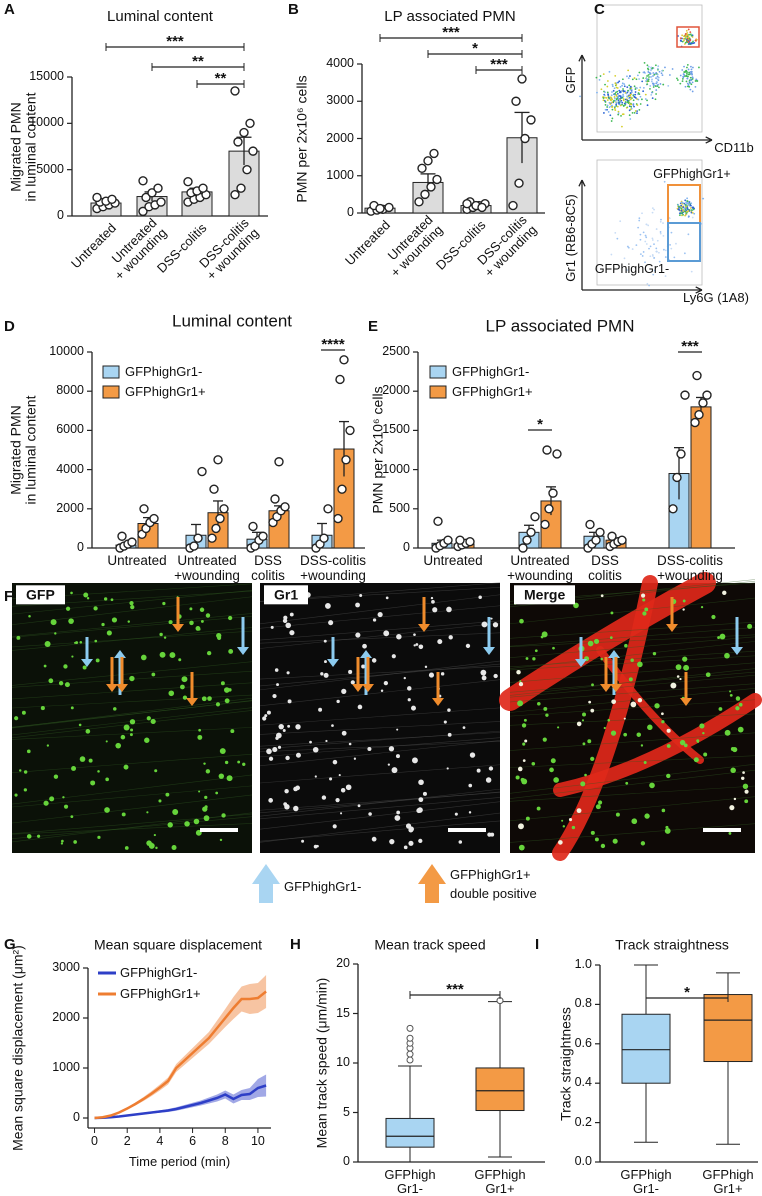  What do you see at coordinates (23, 450) in the screenshot?
I see `y-axis-label: Migrated PMN in luminal content` at bounding box center [23, 450].